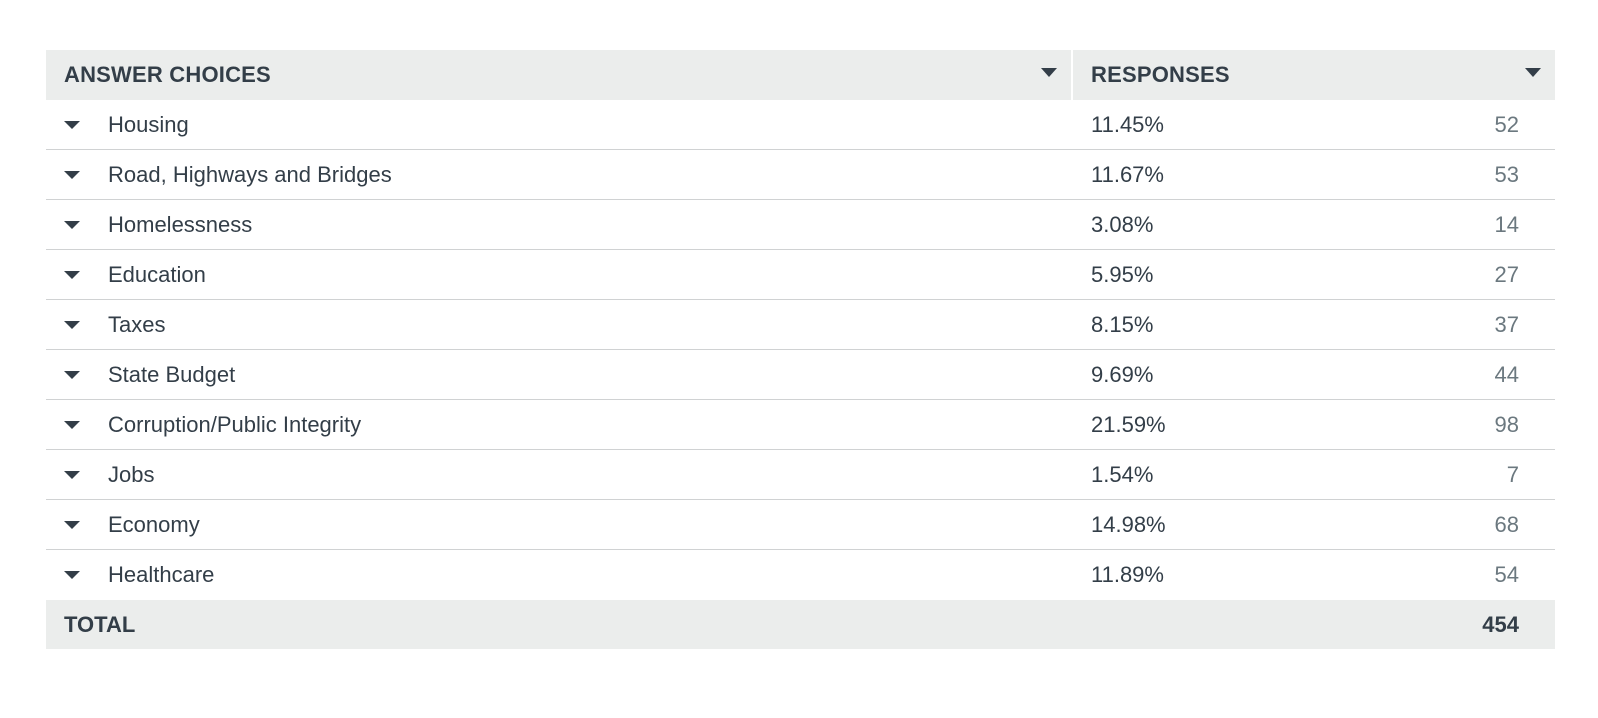 This screenshot has width=1598, height=718. Describe the element at coordinates (1122, 224) in the screenshot. I see `response-percent: 3.08%` at that location.